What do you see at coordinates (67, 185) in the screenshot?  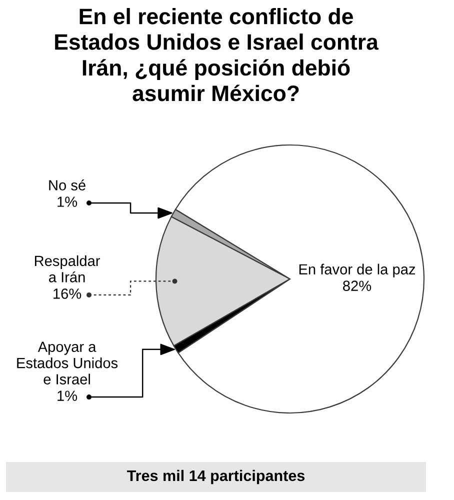 I see `slice-label: No sé` at bounding box center [67, 185].